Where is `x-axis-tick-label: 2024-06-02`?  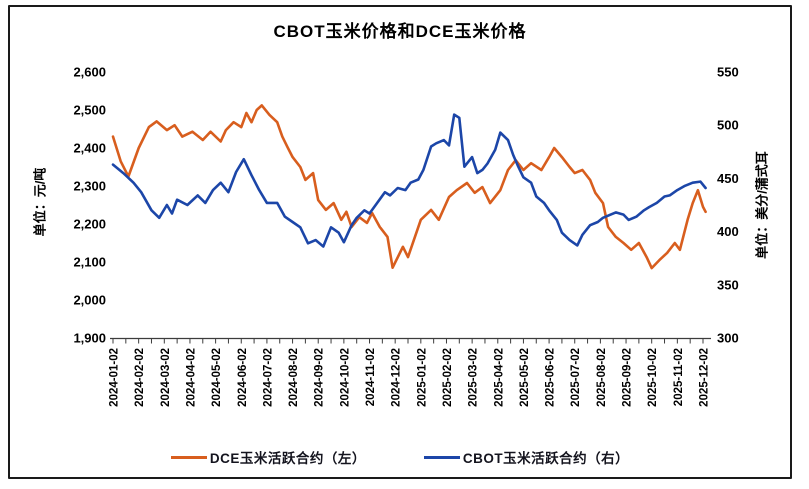 x-axis-tick-label: 2024-06-02 is located at coordinates (243, 377).